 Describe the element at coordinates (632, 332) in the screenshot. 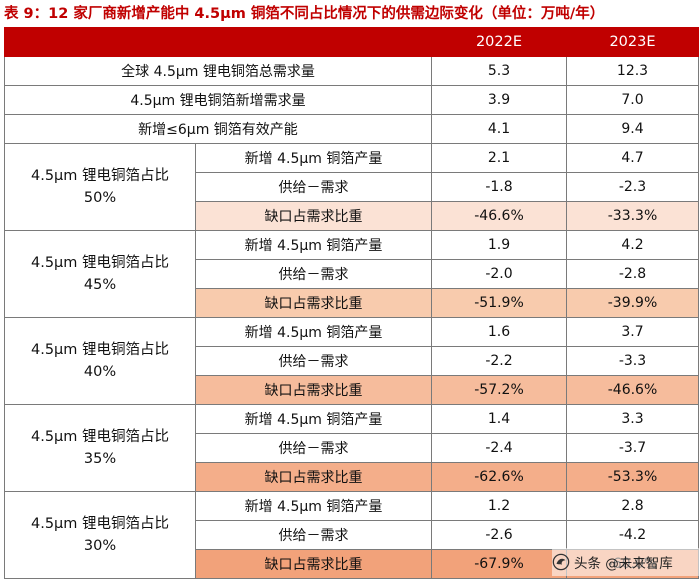

I see `value-2023e: 3.7` at that location.